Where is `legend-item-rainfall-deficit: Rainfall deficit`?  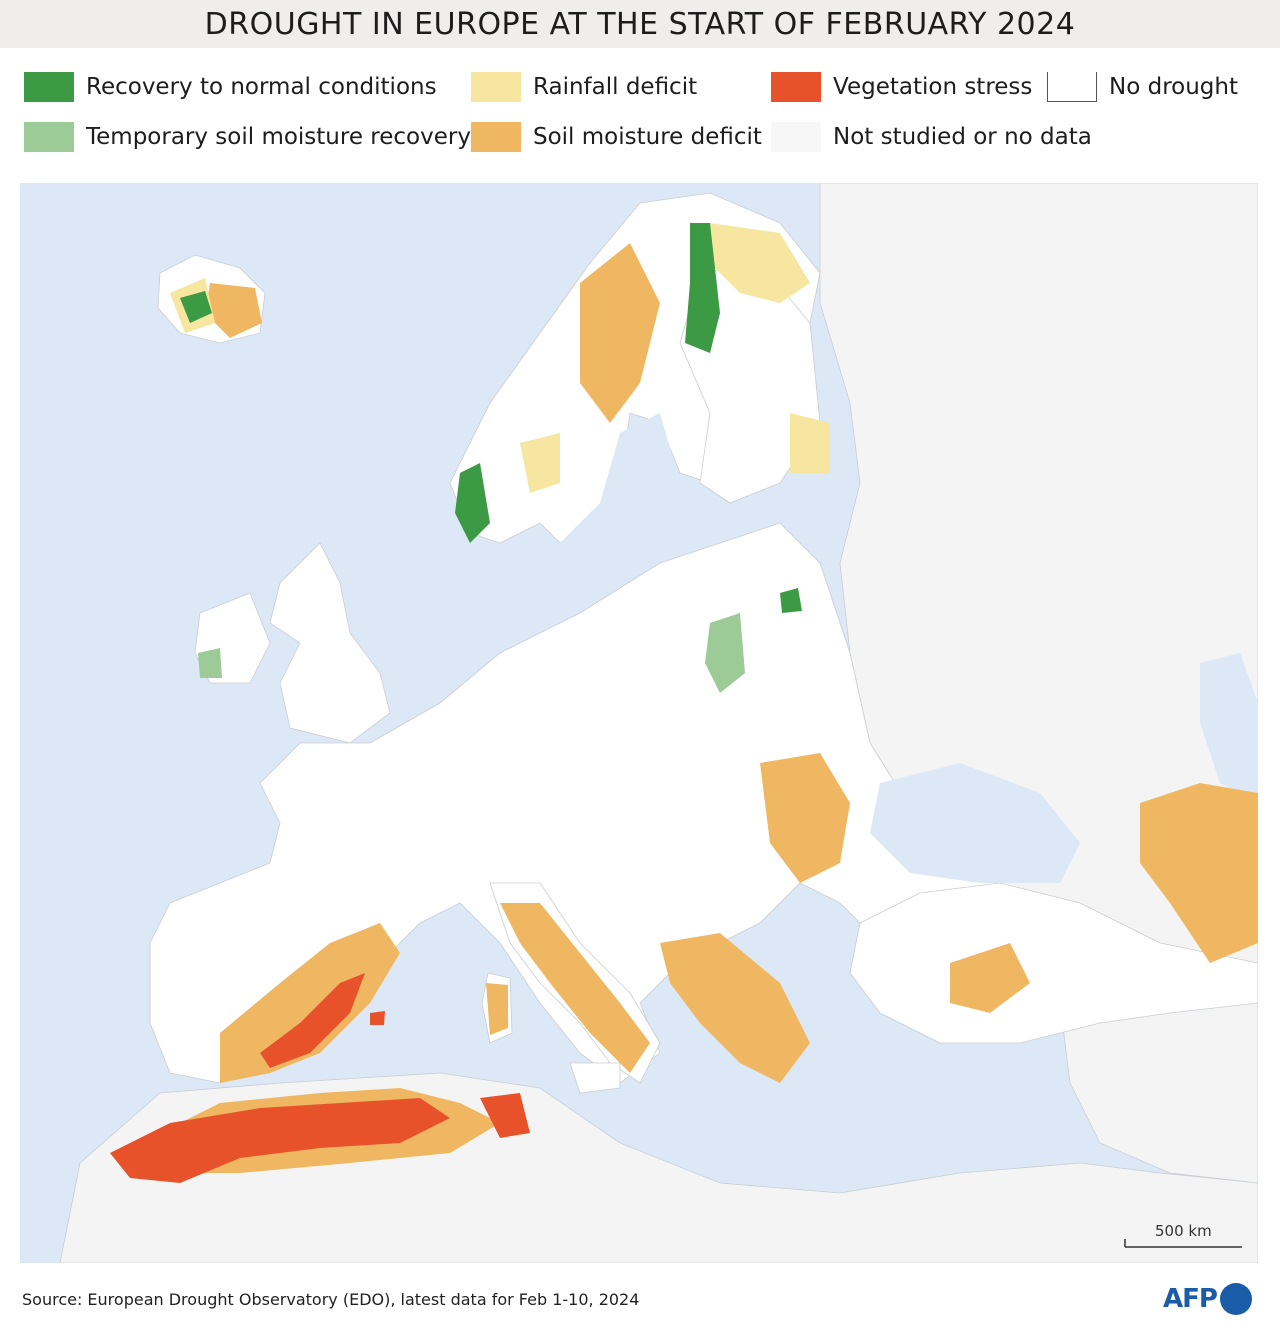 legend-item-rainfall-deficit: Rainfall deficit is located at coordinates (584, 87).